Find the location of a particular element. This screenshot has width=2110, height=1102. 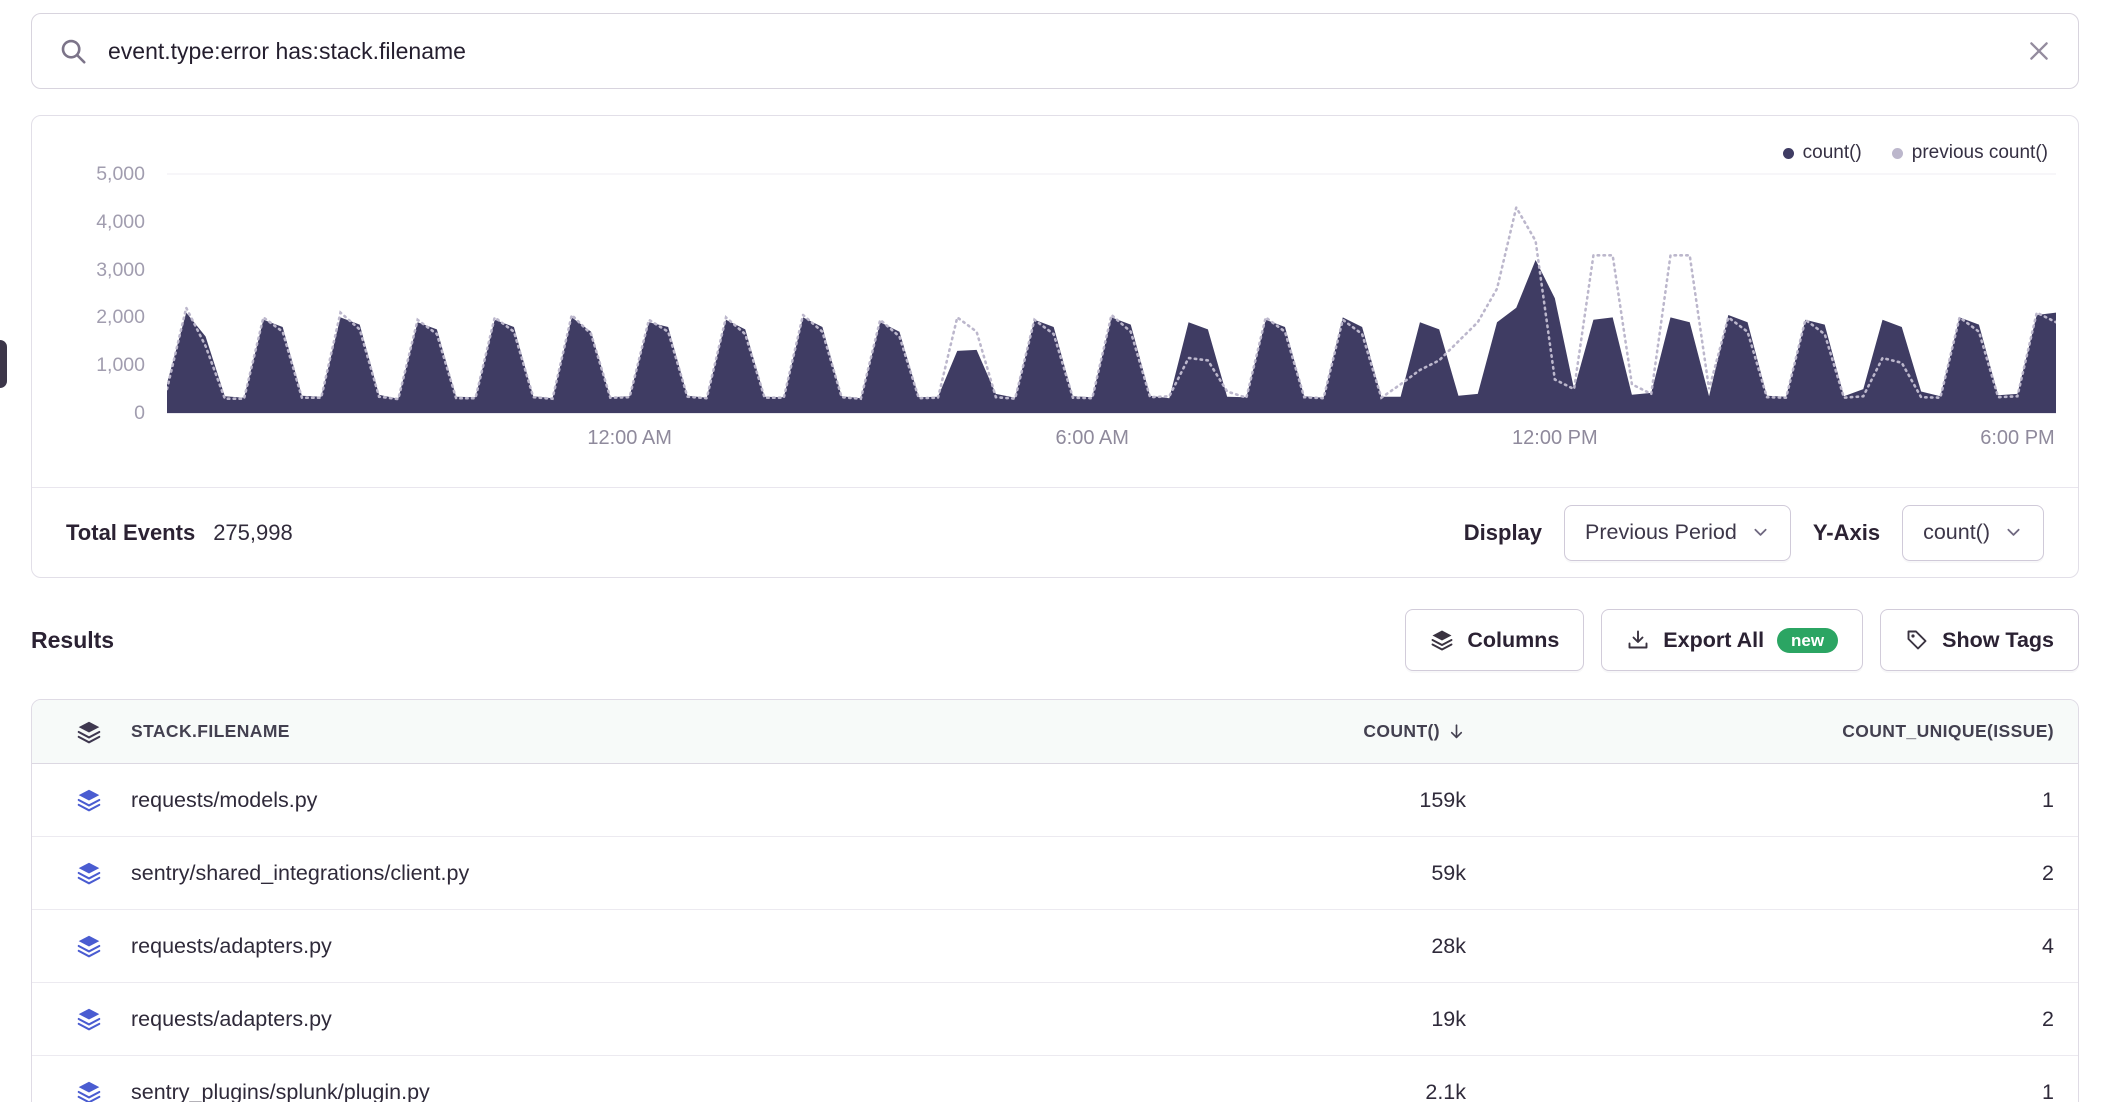

cell-count-unique: 4 is located at coordinates (2048, 945).